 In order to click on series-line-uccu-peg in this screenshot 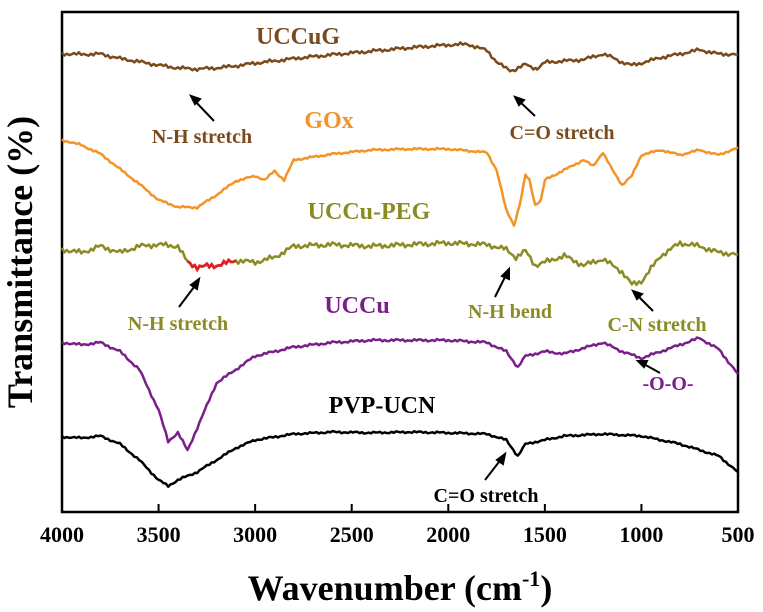, I will do `click(399, 263)`.